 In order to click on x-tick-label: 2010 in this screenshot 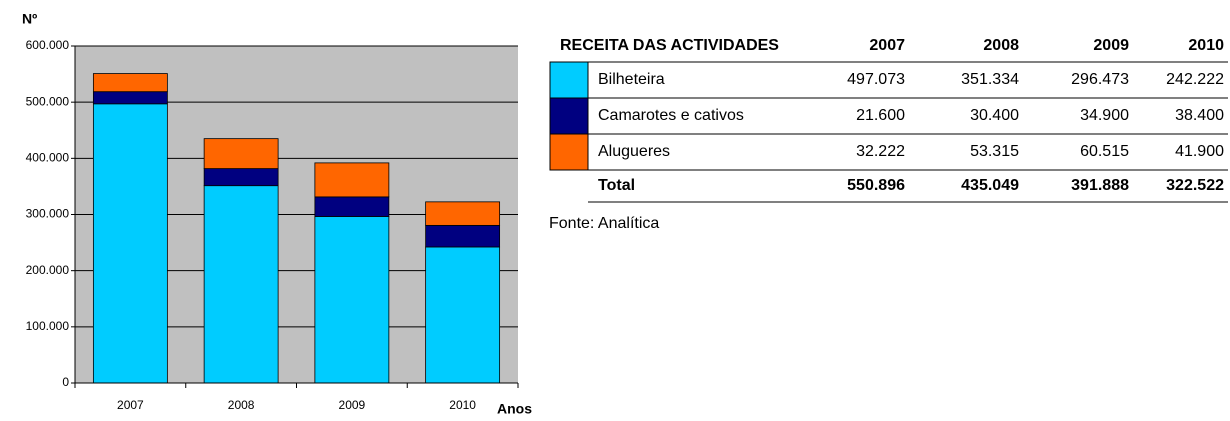, I will do `click(462, 405)`.